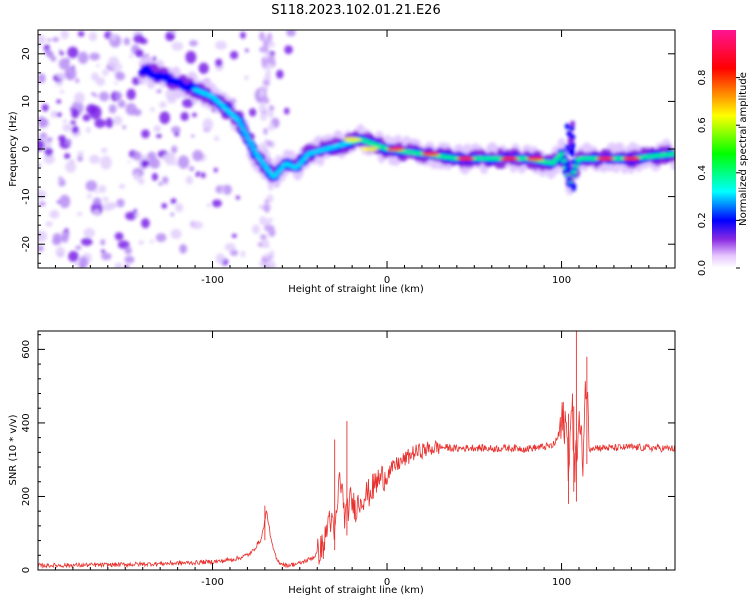  I want to click on colorbar-label: Normalized spectral amplitude, so click(743, 149).